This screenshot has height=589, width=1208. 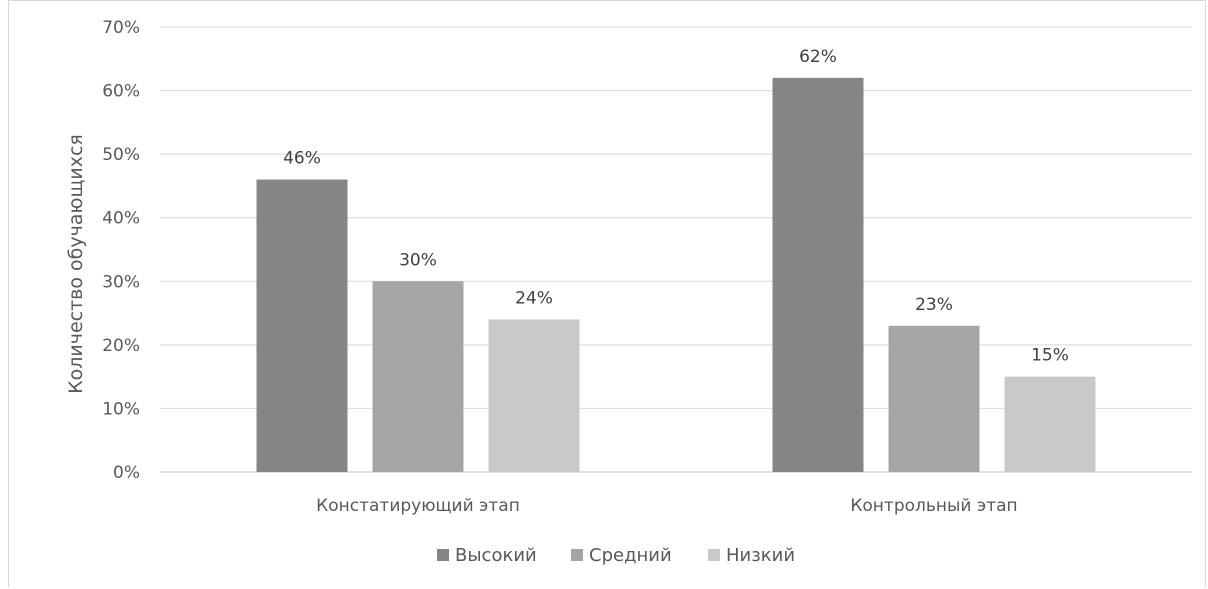 I want to click on data-label: 24%, so click(x=534, y=298).